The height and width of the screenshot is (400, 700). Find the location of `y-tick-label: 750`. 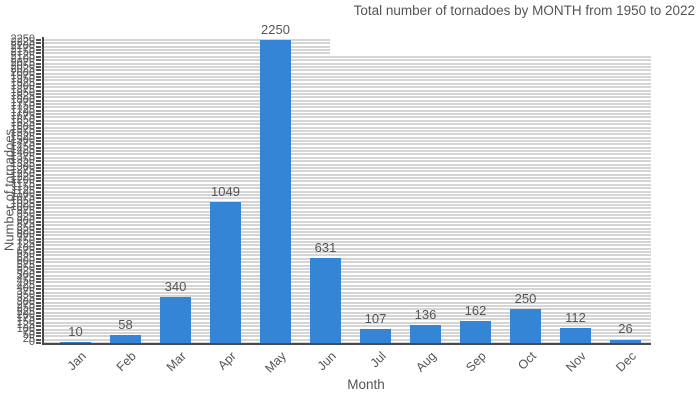

y-tick-label: 750 is located at coordinates (25, 241).